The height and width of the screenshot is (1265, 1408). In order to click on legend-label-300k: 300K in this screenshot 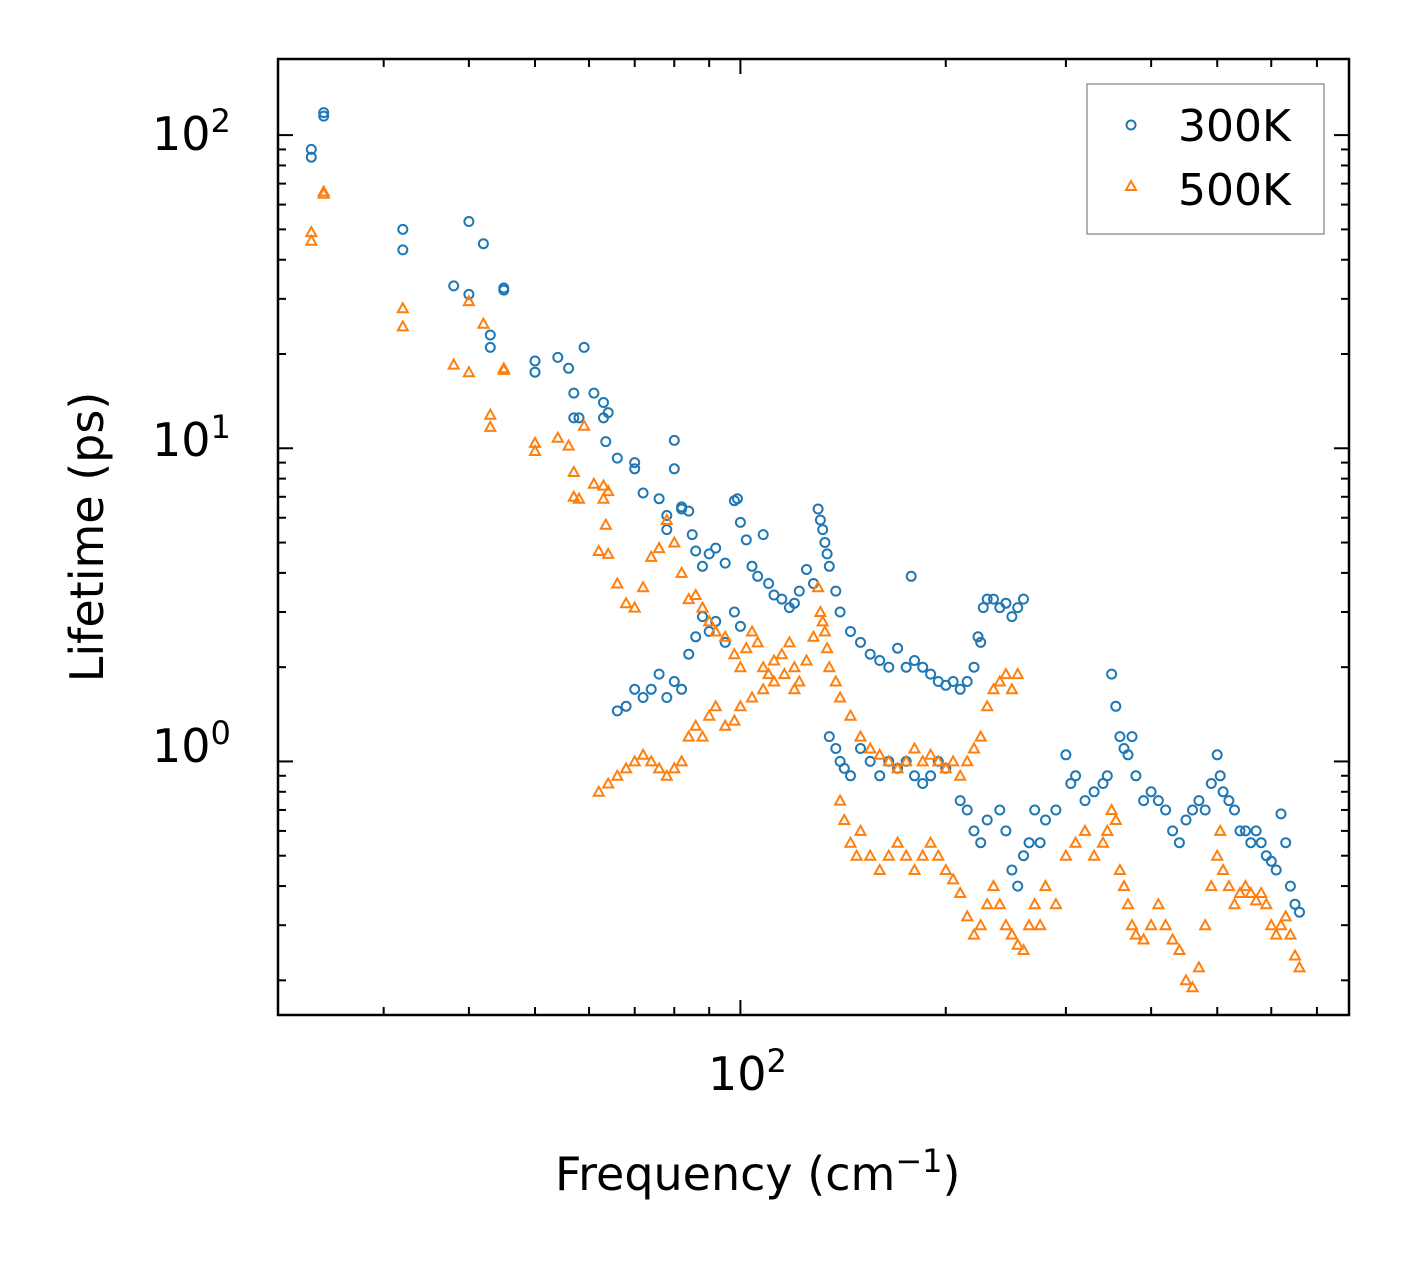, I will do `click(1235, 126)`.